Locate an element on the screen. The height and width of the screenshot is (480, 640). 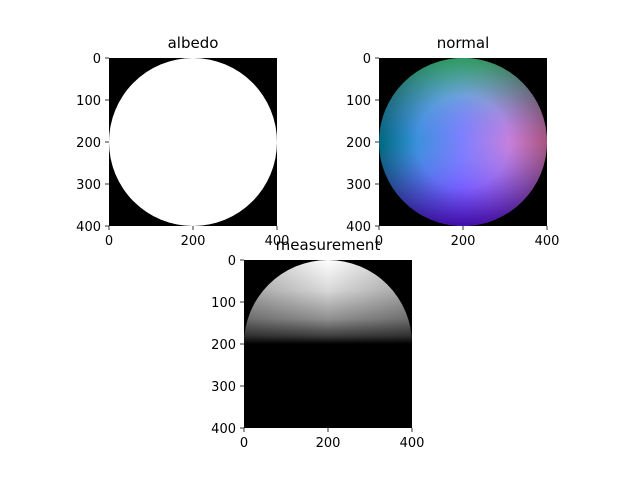
panel-normal: normal 0 200 400 0 100 200 300 400 is located at coordinates (452, 141).